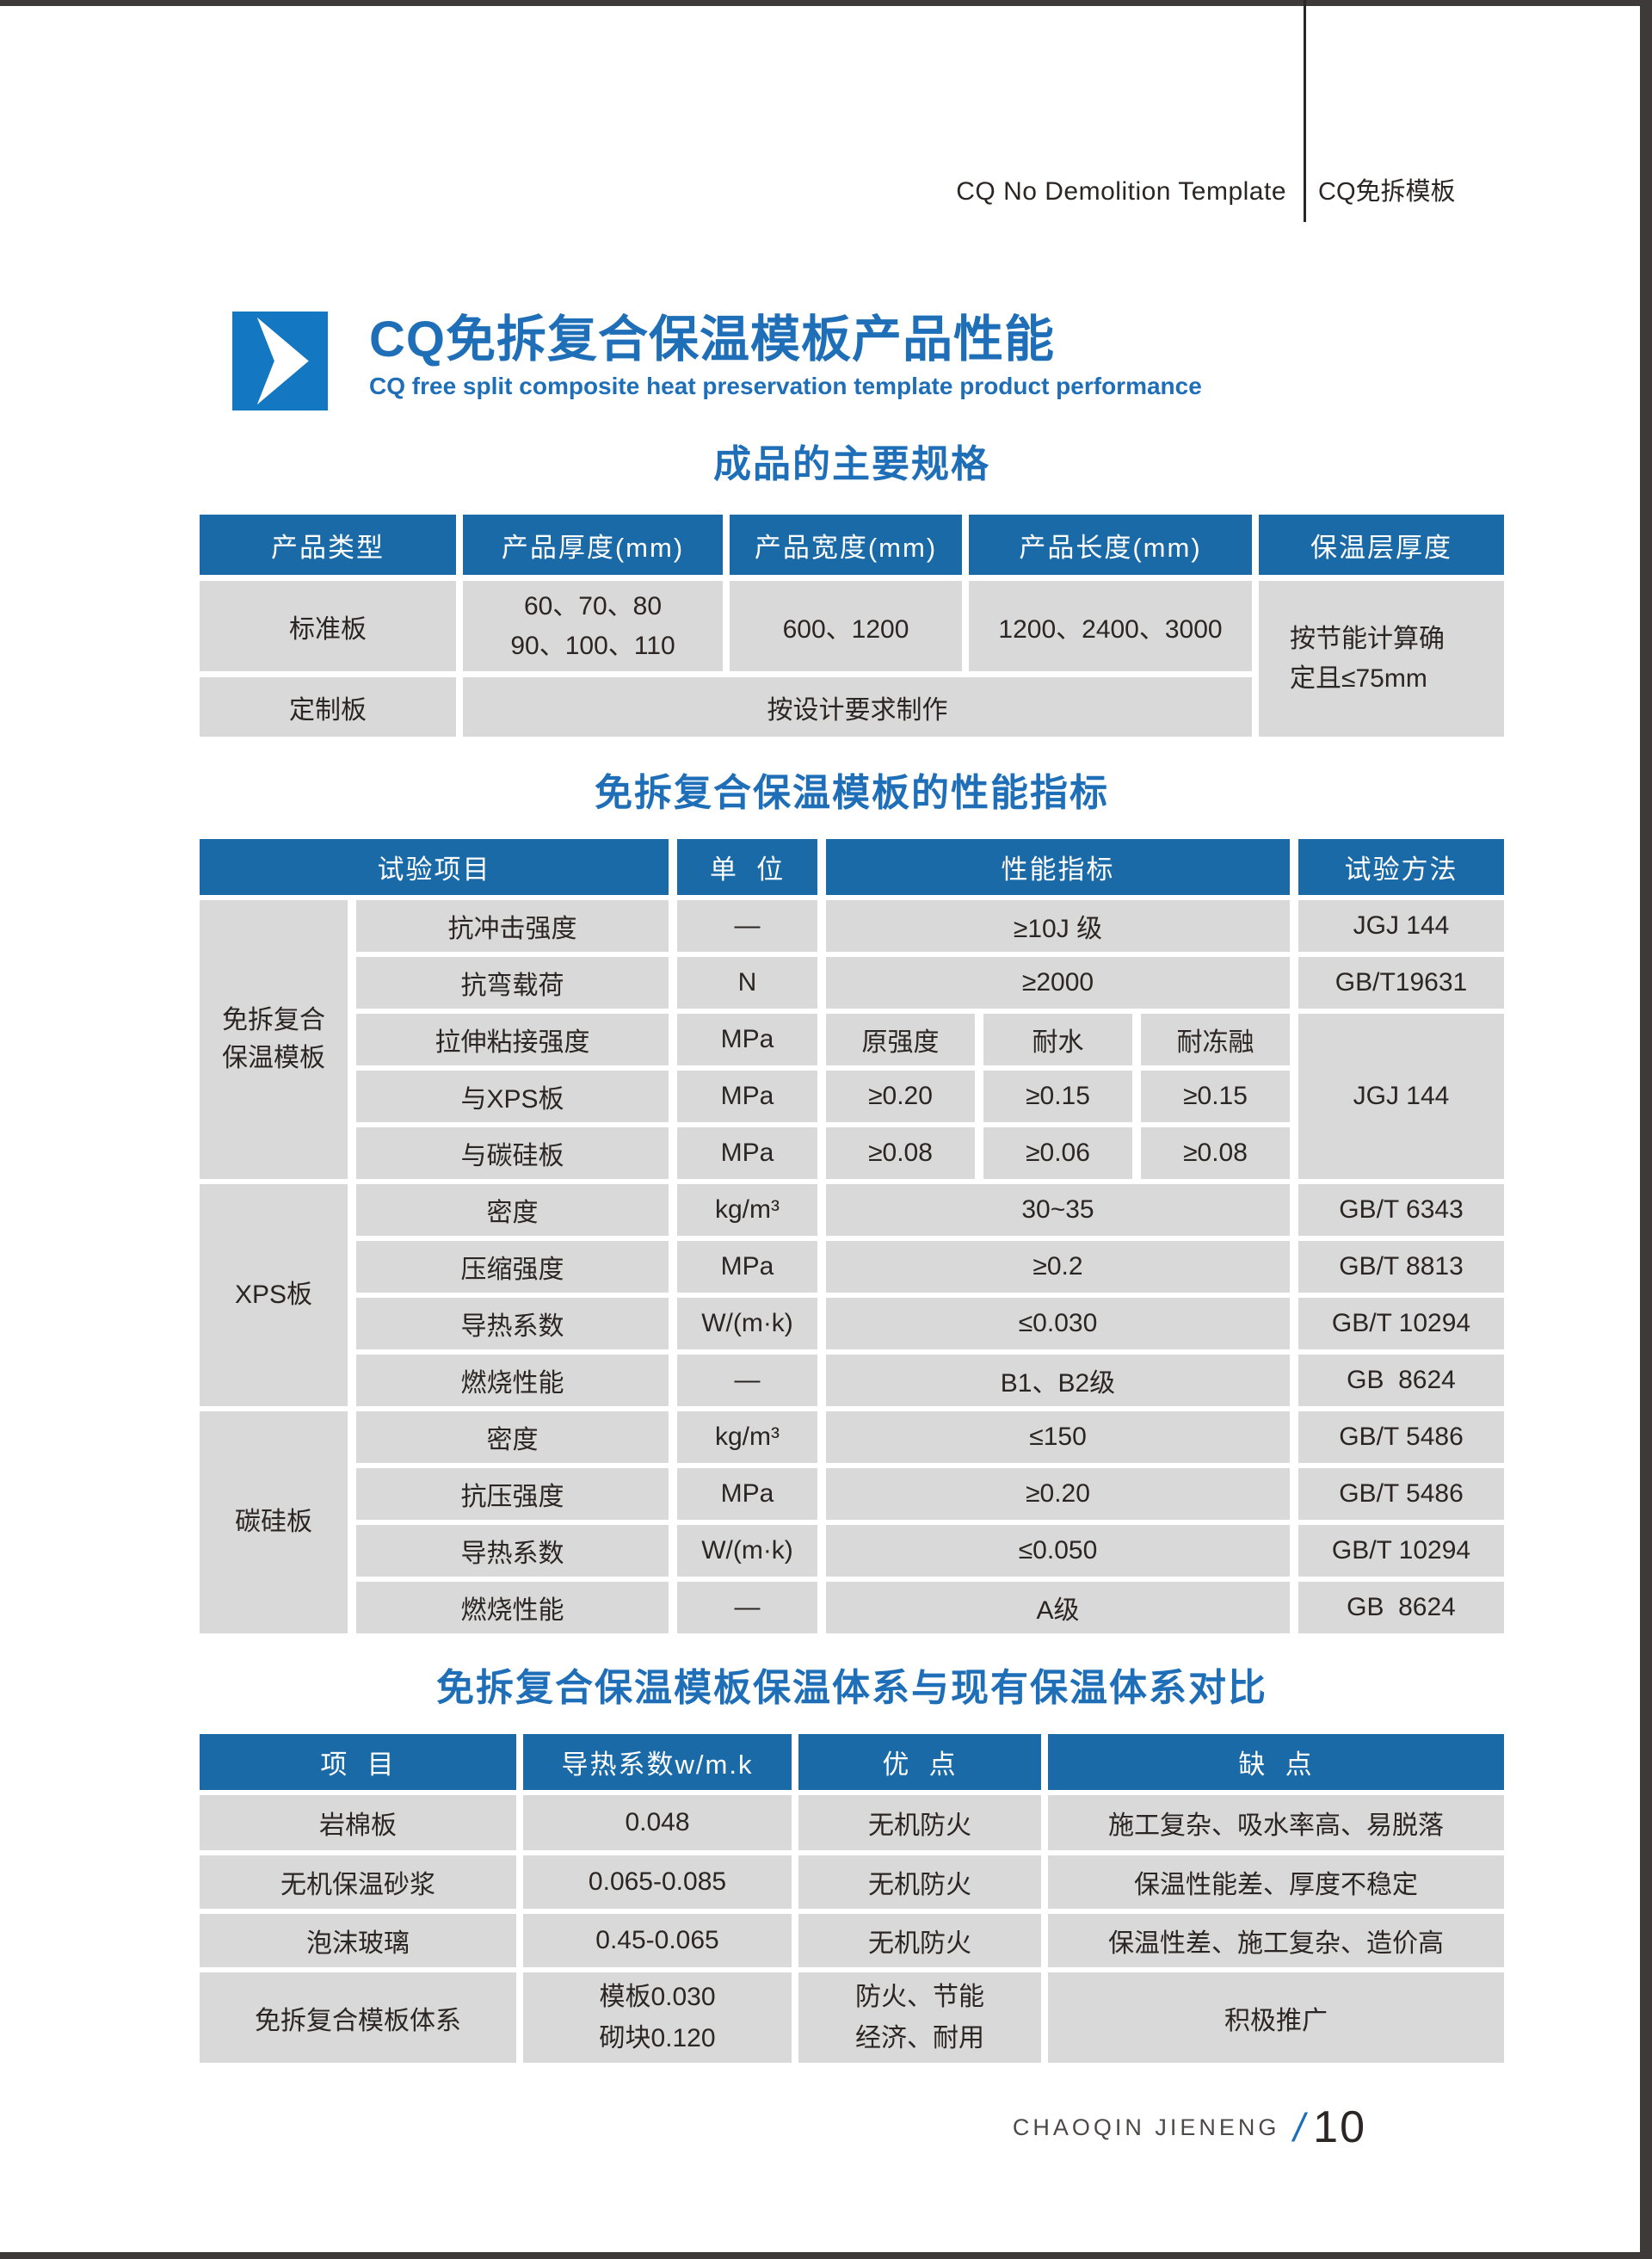 This screenshot has width=1652, height=2259. What do you see at coordinates (1057, 1039) in the screenshot?
I see `perf-subvalue: 耐水` at bounding box center [1057, 1039].